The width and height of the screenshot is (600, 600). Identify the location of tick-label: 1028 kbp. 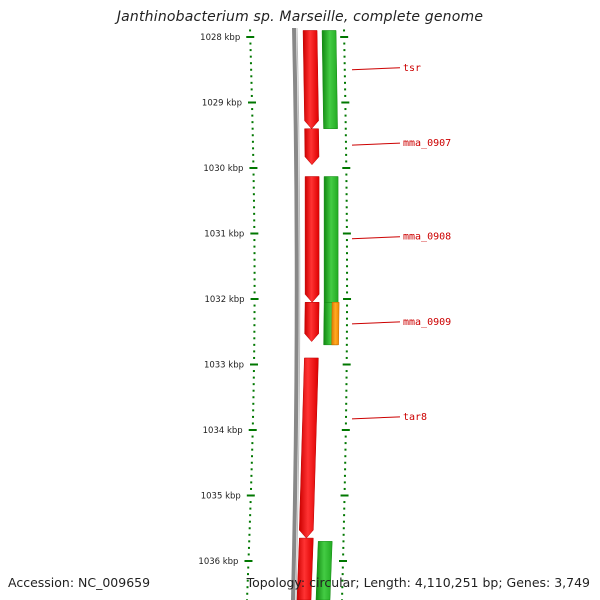
(220, 38).